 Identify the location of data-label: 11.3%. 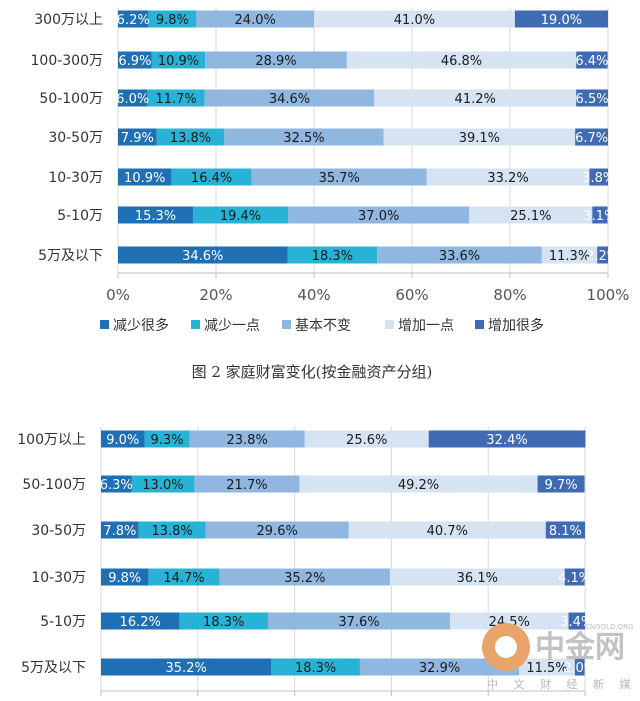
(569, 256).